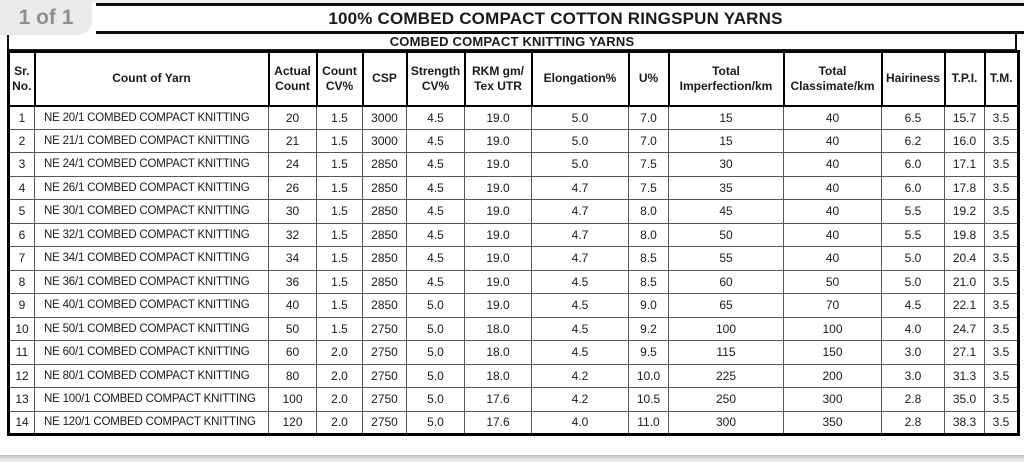  I want to click on table-cell: 80, so click(292, 375).